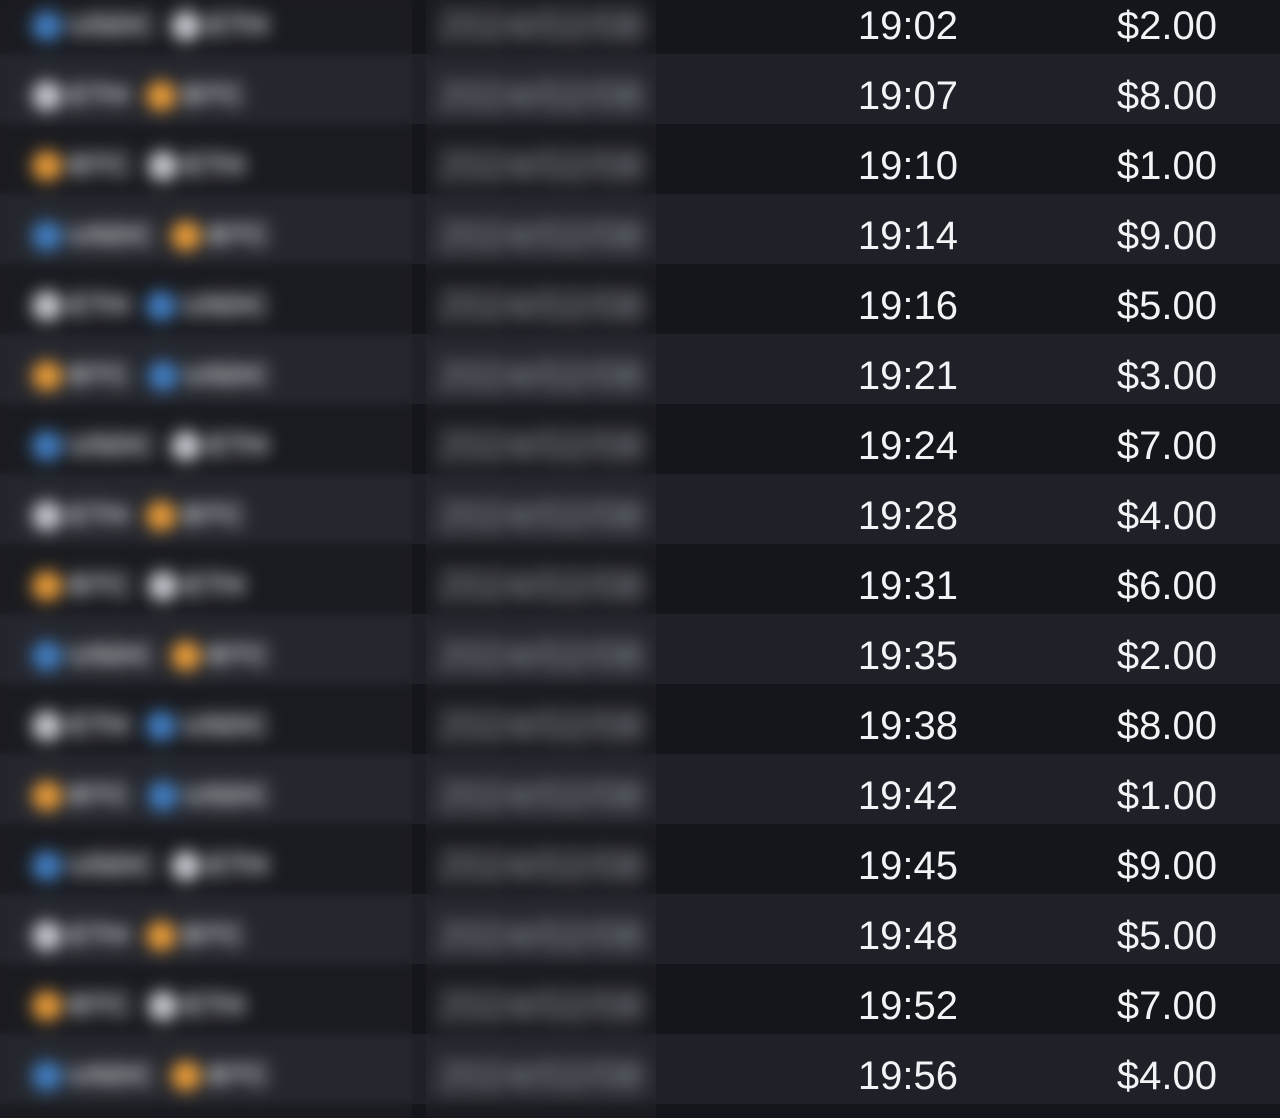  What do you see at coordinates (640, 929) in the screenshot?
I see `transaction-row: ETH BTC 2024/02/08 19:48 $5.00` at bounding box center [640, 929].